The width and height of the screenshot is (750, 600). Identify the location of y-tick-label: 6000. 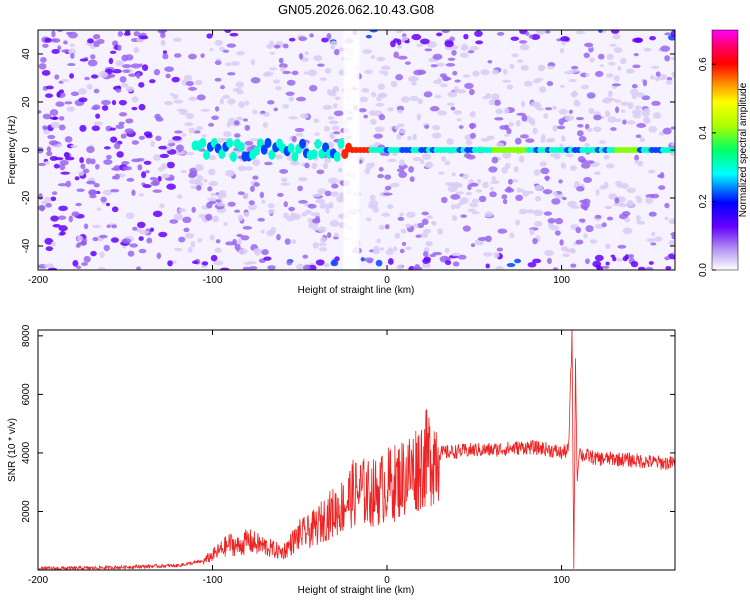
(26, 394).